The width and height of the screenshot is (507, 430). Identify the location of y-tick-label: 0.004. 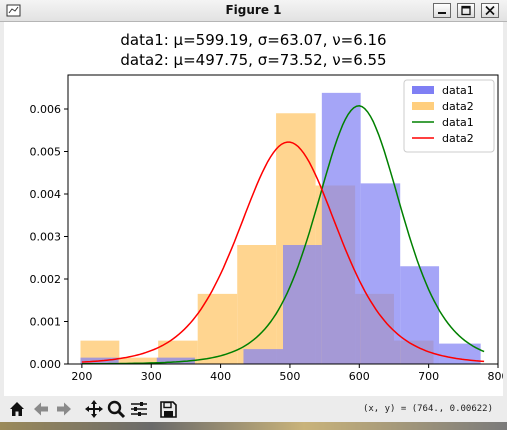
(46, 194).